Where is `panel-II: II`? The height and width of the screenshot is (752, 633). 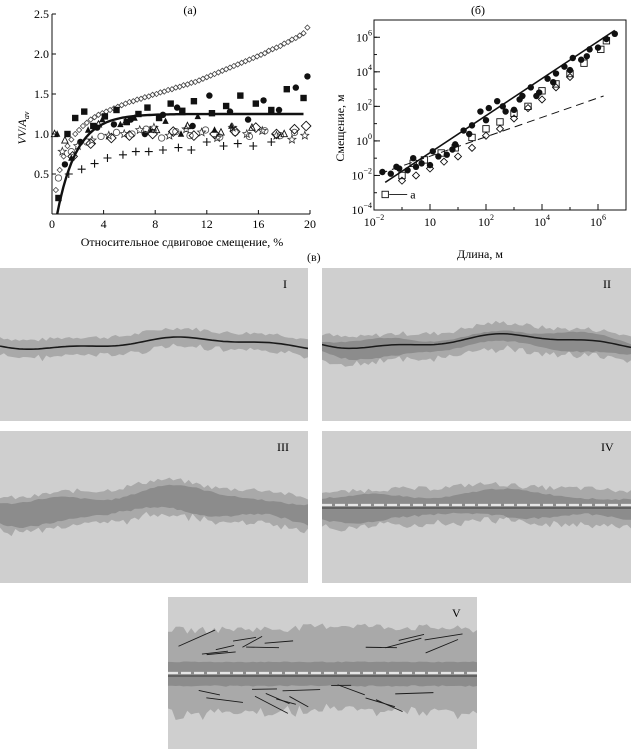 panel-II: II is located at coordinates (476, 344).